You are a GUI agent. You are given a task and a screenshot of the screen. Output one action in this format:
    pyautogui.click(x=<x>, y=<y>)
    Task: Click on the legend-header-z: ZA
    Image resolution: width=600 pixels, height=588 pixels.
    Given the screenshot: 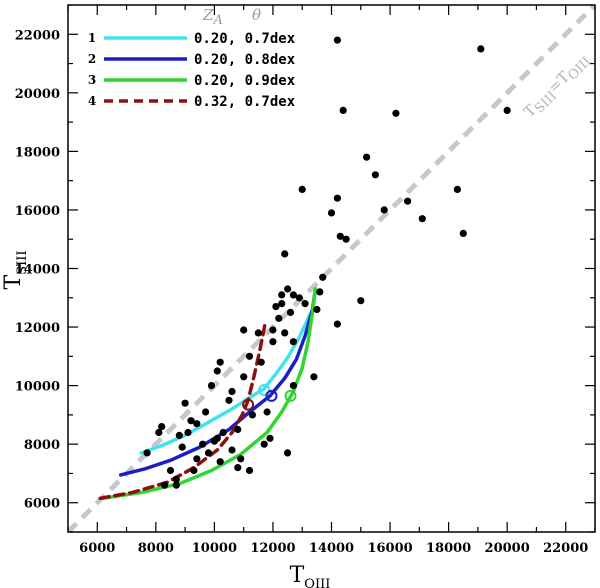 What is the action you would take?
    pyautogui.click(x=212, y=17)
    